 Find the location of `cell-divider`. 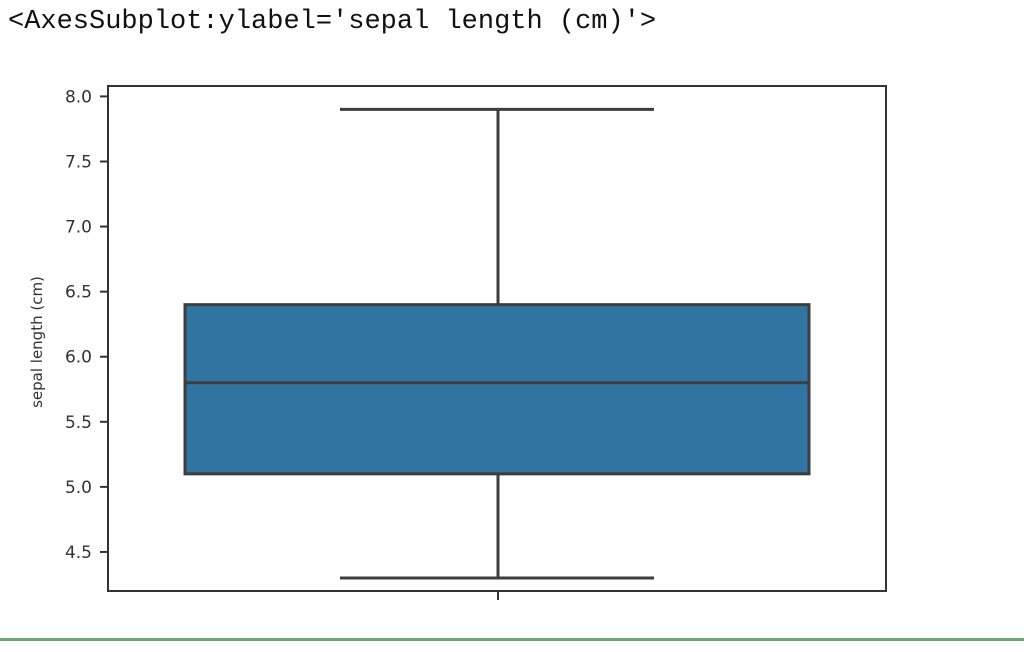

cell-divider is located at coordinates (512, 639).